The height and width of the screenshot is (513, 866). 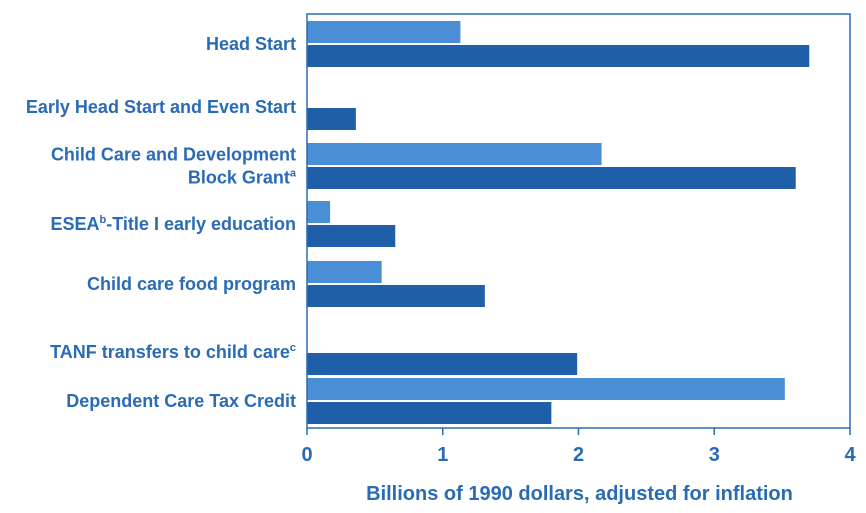 What do you see at coordinates (558, 56) in the screenshot?
I see `bar-s2-c1` at bounding box center [558, 56].